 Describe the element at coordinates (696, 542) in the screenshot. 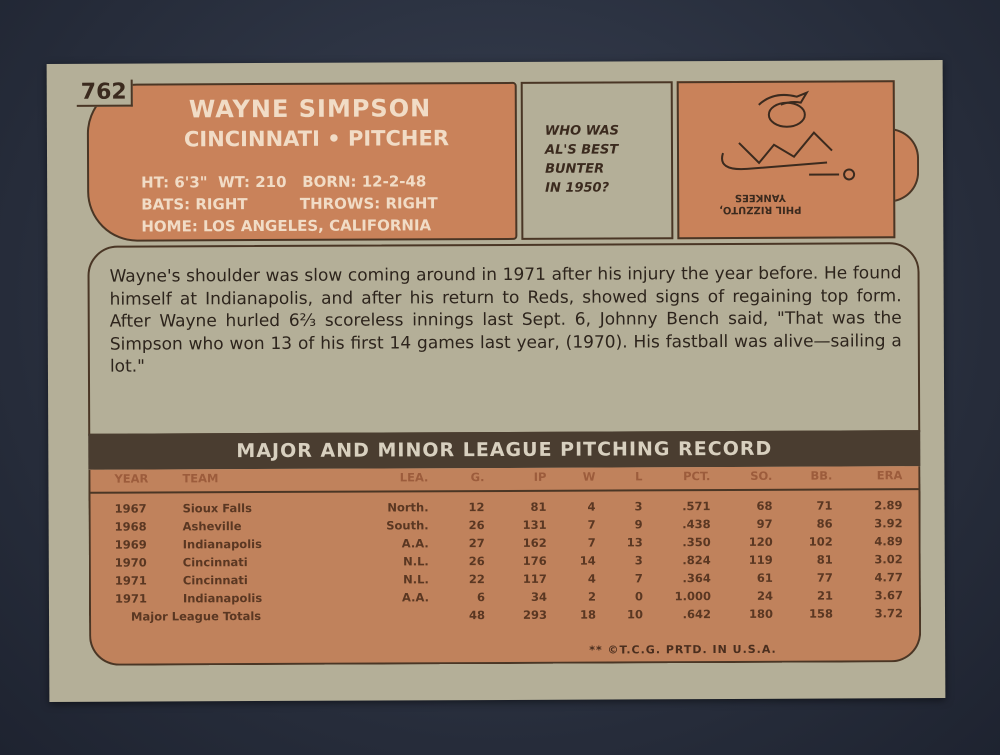

I see `table-cell: .350` at that location.